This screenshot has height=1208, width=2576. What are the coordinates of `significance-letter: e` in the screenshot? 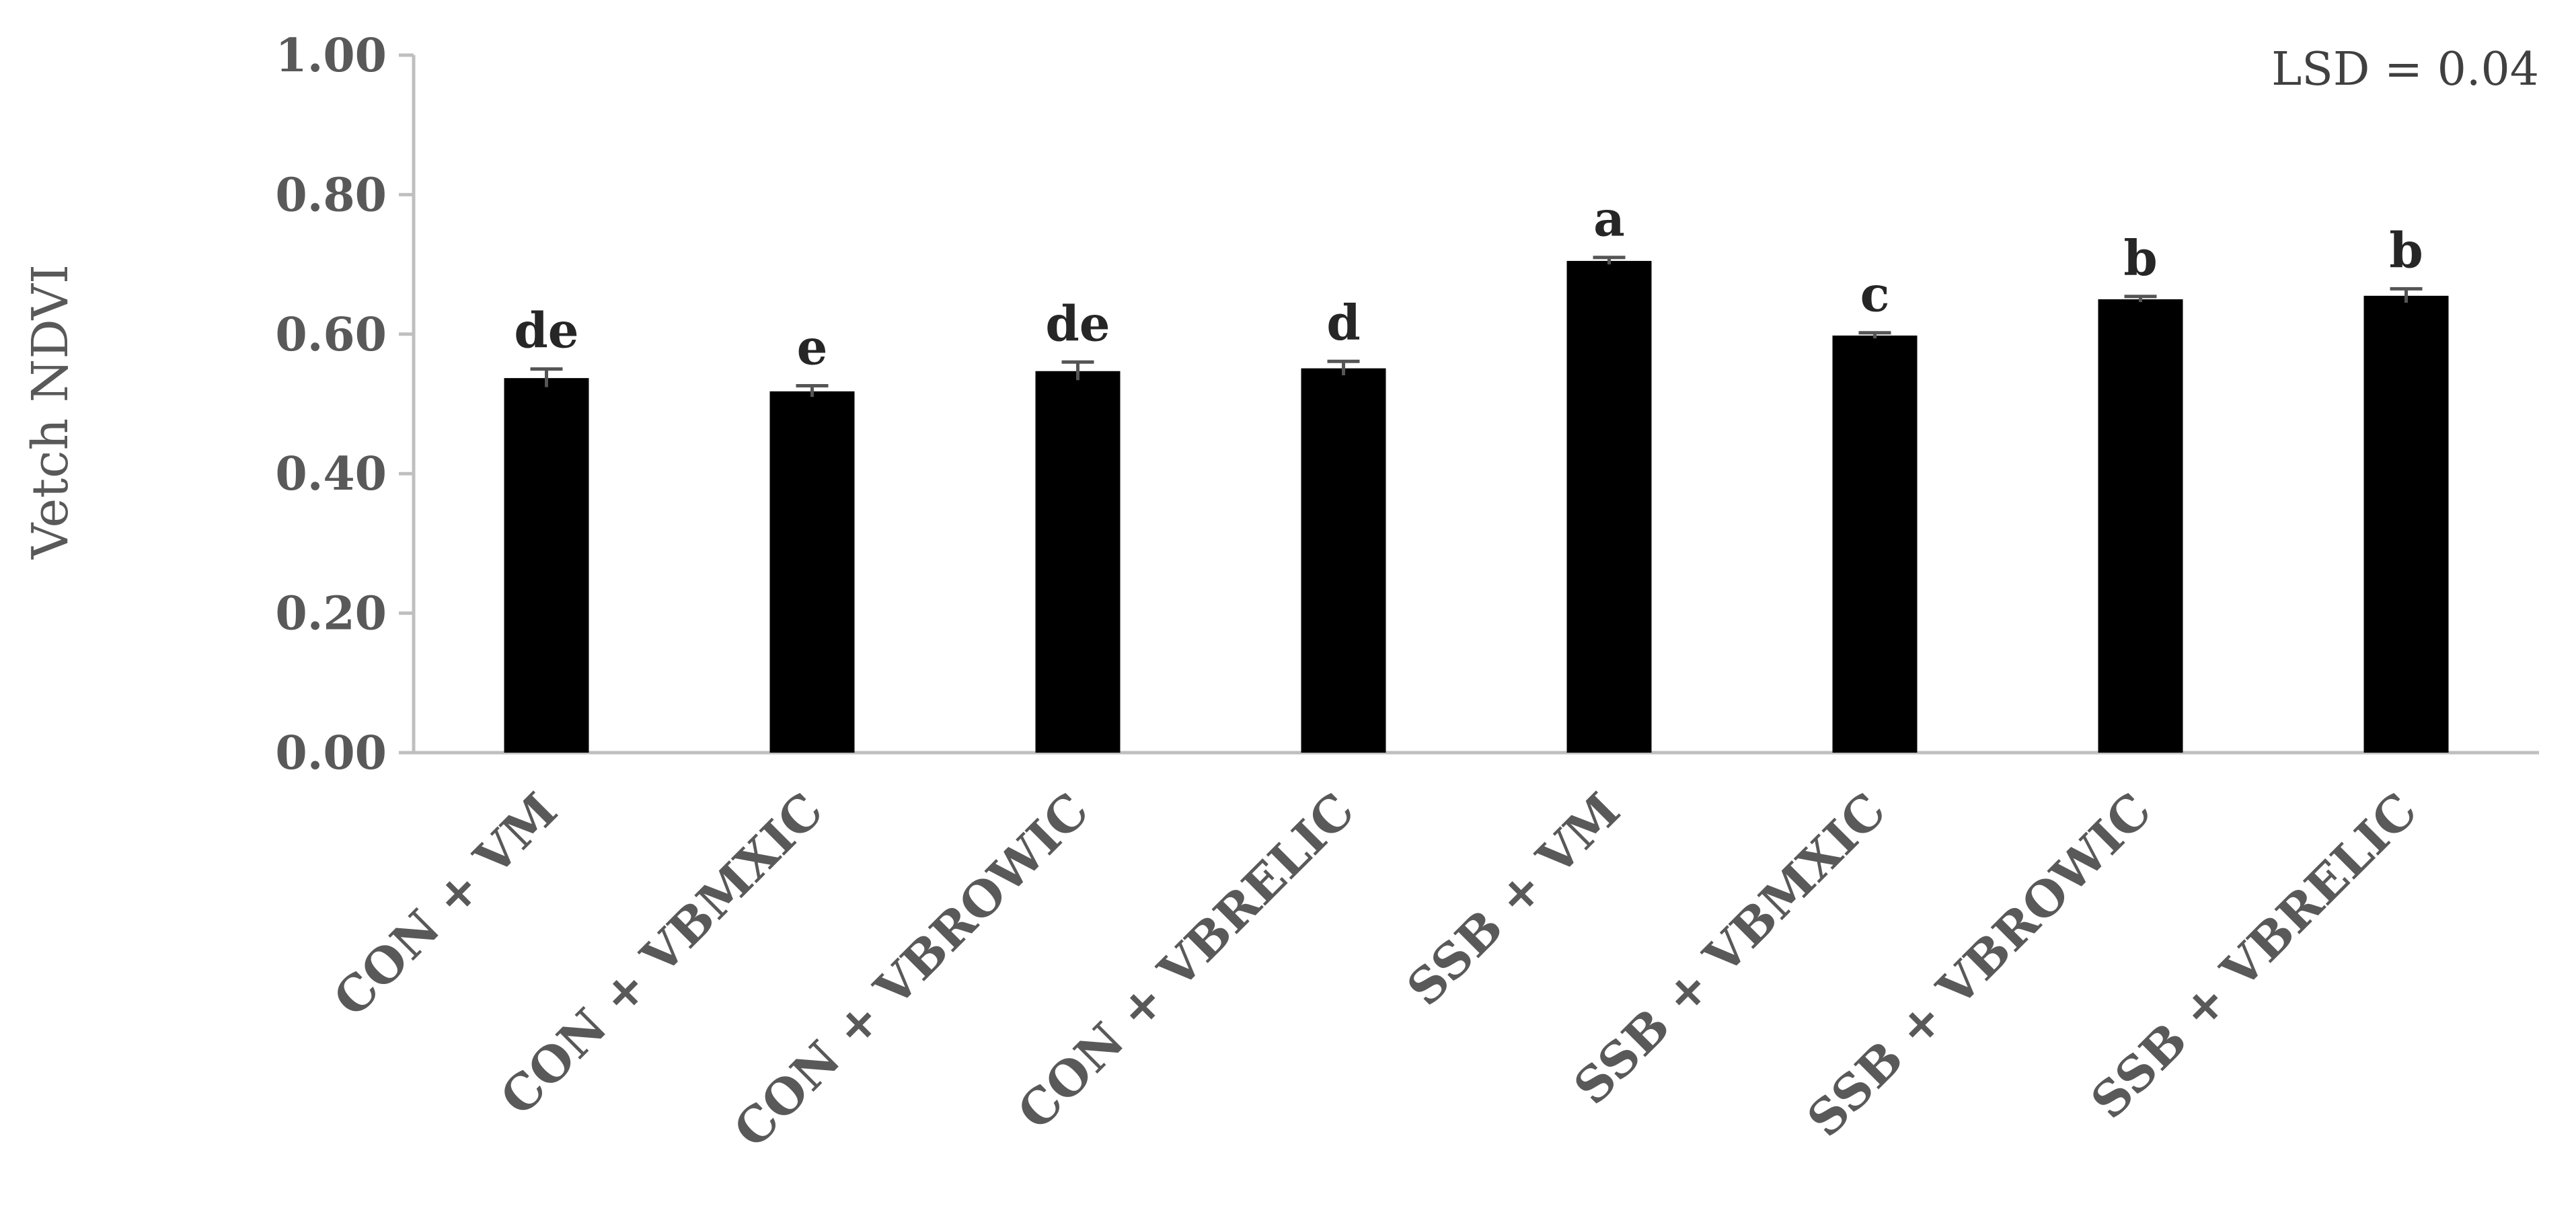 It's located at (812, 347).